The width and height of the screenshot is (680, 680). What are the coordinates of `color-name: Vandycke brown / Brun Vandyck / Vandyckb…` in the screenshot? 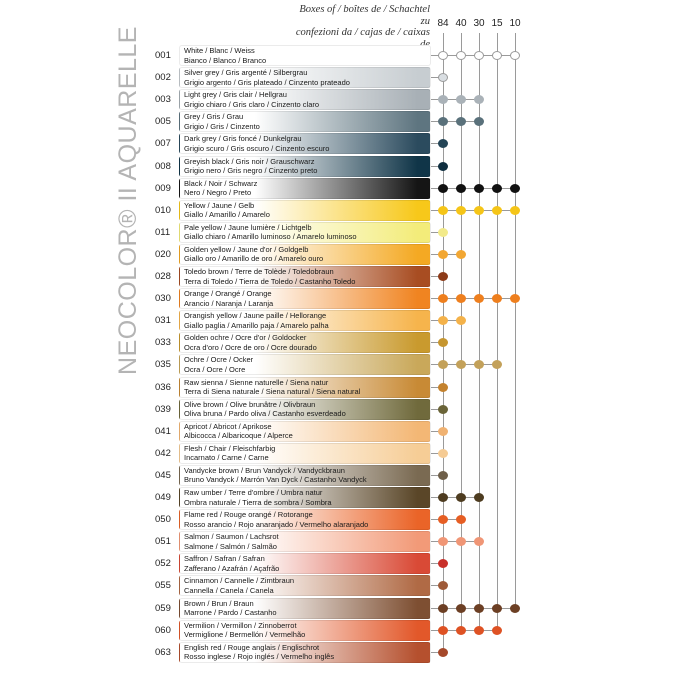 It's located at (275, 475).